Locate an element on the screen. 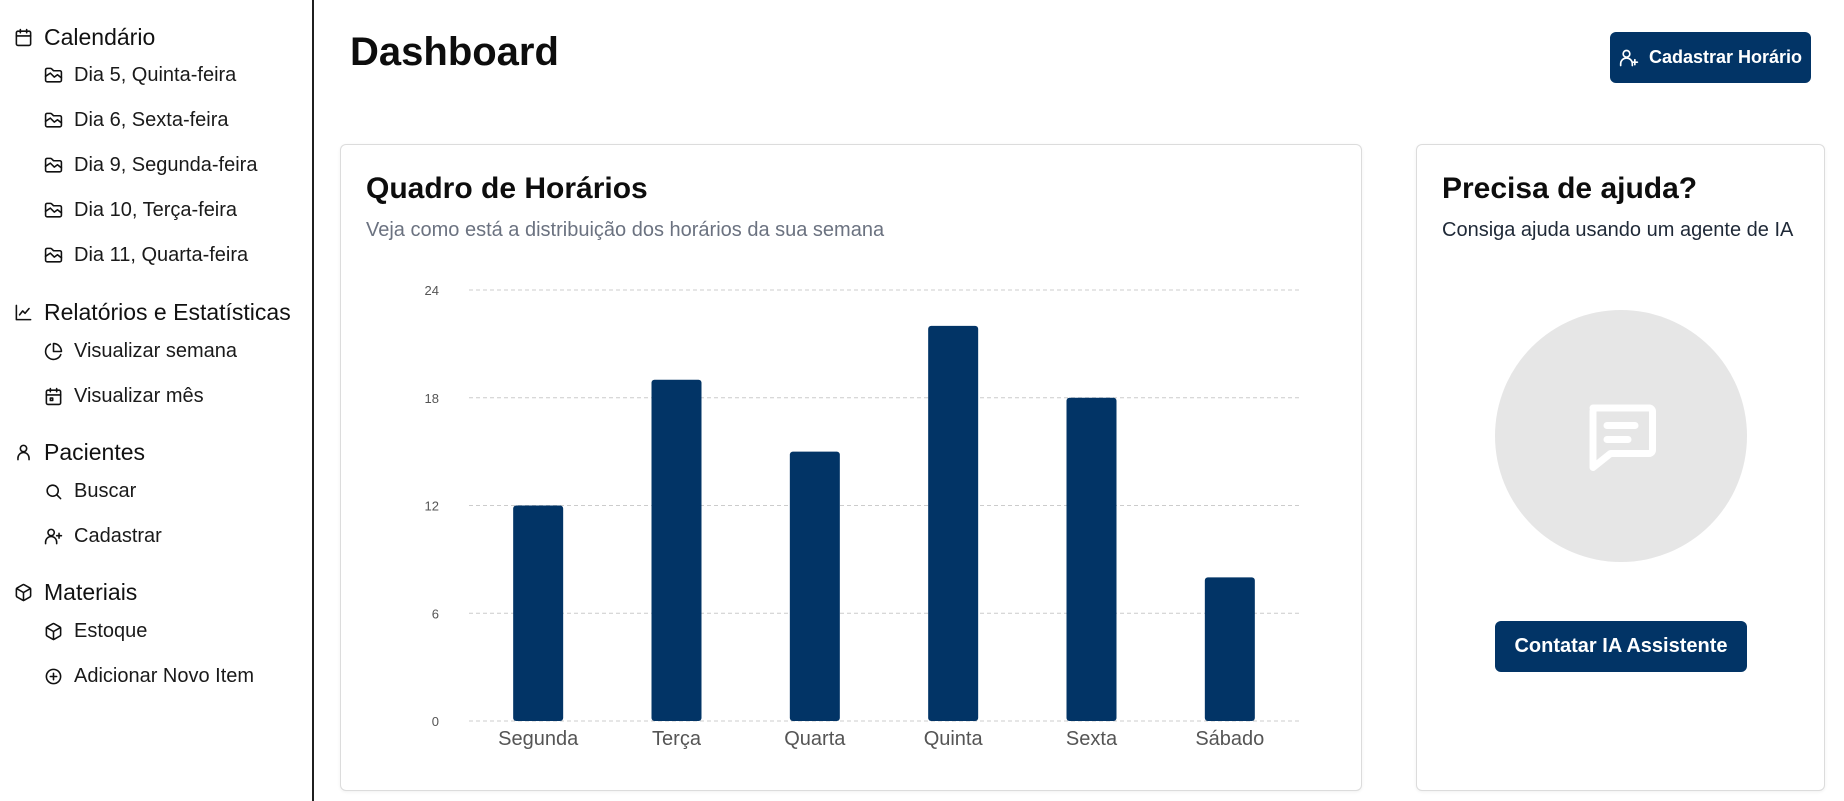  sidebar-section-pacientes: Pacientes is located at coordinates (79, 452).